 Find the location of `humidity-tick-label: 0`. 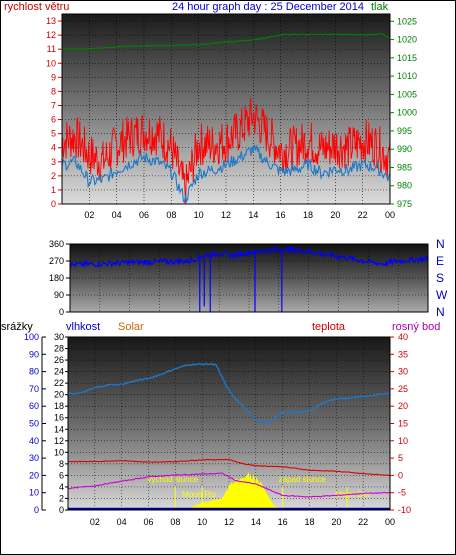

humidity-tick-label: 0 is located at coordinates (61, 510).